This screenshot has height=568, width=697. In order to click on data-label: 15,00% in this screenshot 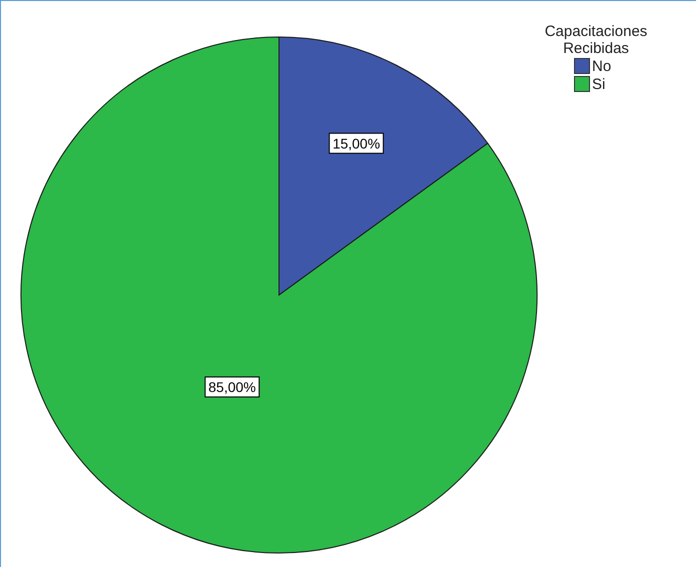, I will do `click(356, 143)`.